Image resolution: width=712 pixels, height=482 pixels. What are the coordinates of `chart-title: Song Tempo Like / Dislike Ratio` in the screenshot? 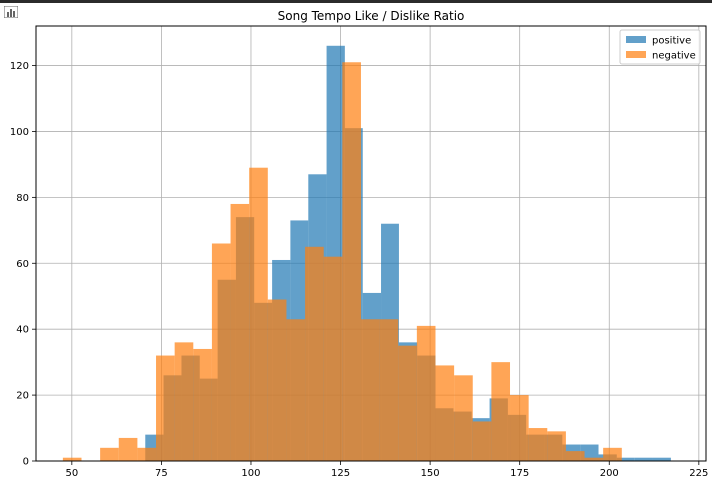 It's located at (371, 16).